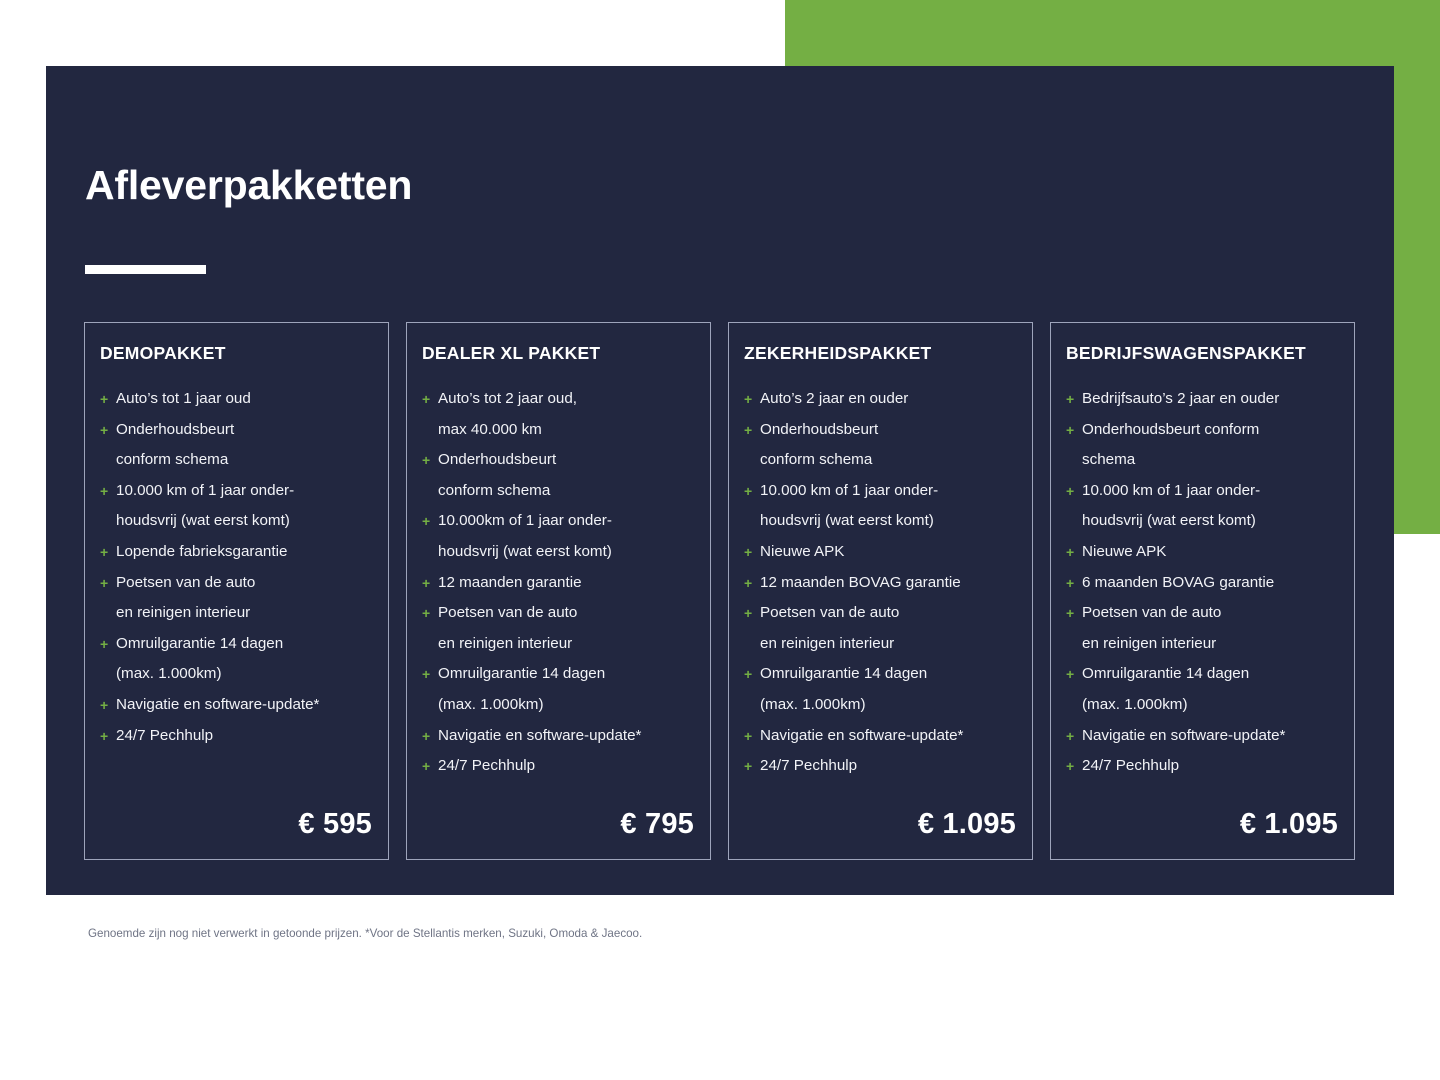 Image resolution: width=1440 pixels, height=1080 pixels. Describe the element at coordinates (1178, 582) in the screenshot. I see `package-feature-label: 6 maanden BOVAG garantie` at that location.